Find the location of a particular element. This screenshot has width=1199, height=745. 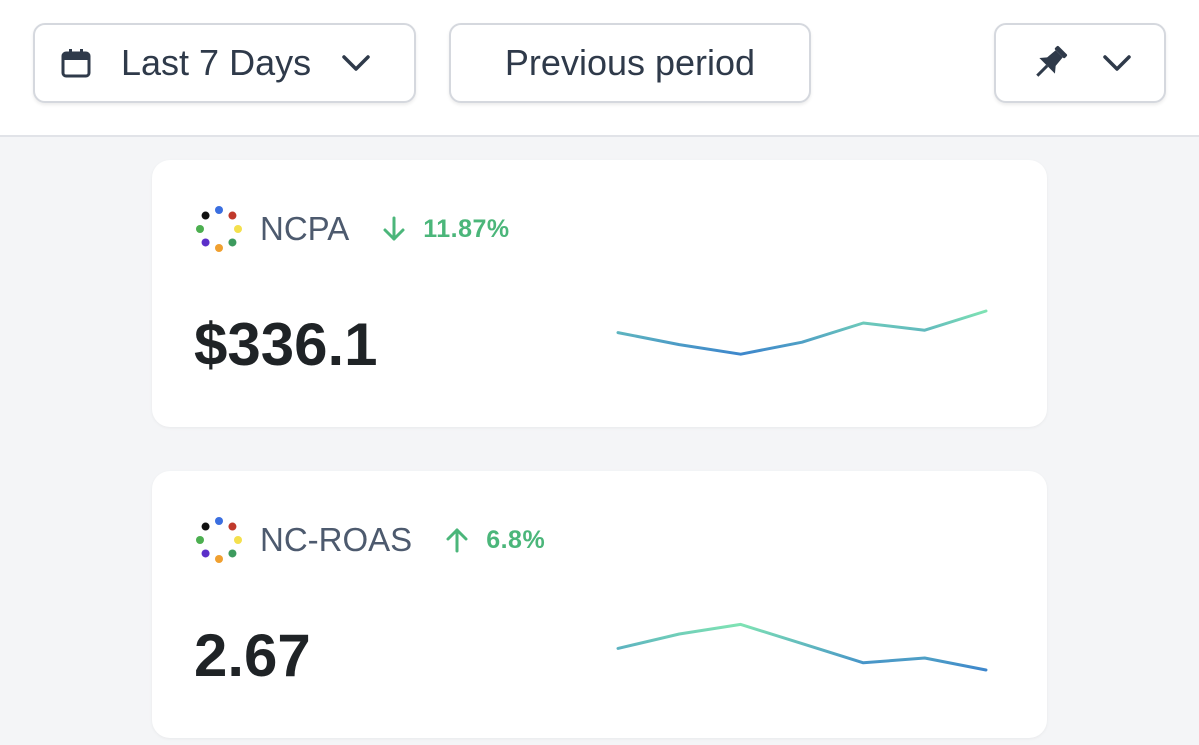

compare-period-button: Previous period is located at coordinates (630, 63).